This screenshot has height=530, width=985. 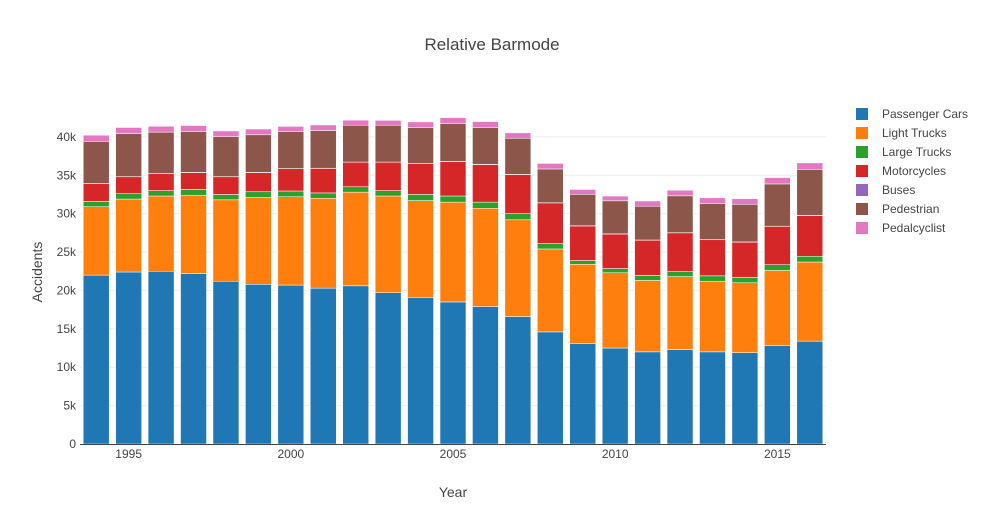 I want to click on legend-item: Pedestrian, so click(x=897, y=209).